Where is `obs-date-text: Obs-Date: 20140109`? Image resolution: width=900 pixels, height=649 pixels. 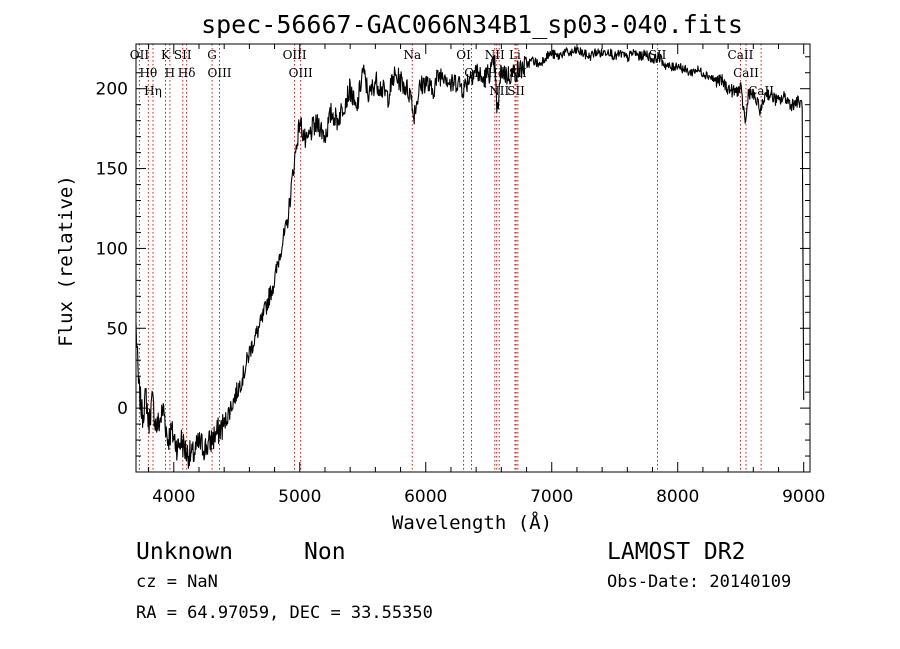 obs-date-text: Obs-Date: 20140109 is located at coordinates (699, 582).